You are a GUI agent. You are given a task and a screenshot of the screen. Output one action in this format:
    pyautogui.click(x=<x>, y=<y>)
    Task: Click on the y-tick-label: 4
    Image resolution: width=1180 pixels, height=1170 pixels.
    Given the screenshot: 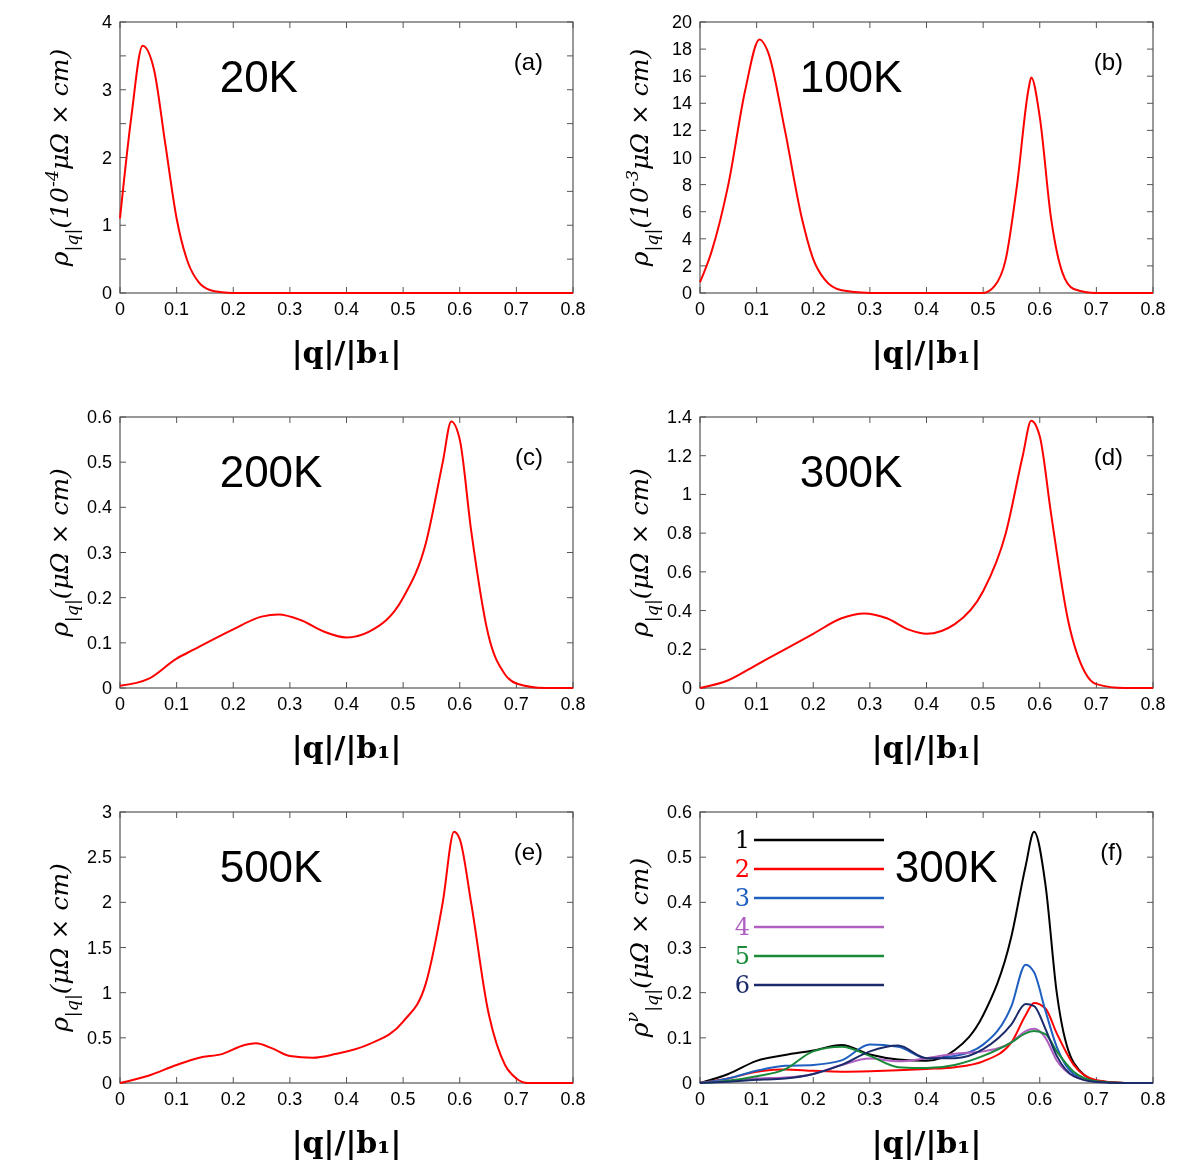 What is the action you would take?
    pyautogui.click(x=686, y=238)
    